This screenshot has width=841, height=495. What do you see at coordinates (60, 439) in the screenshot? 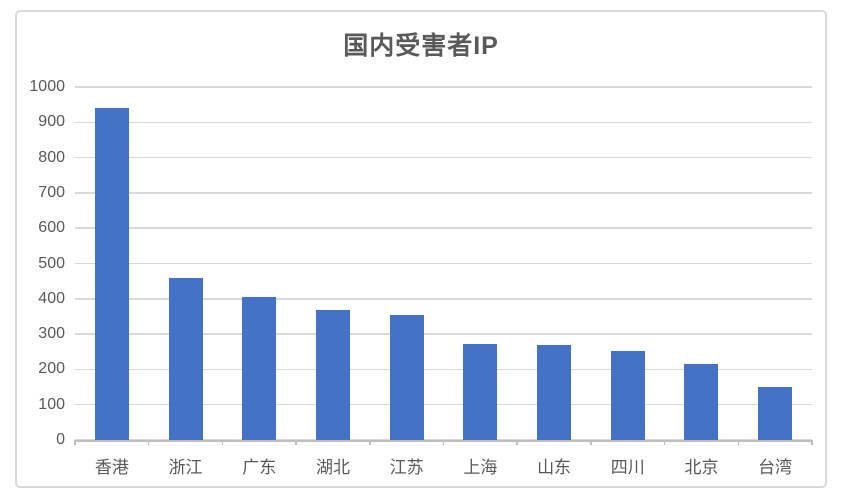
I see `y-axis-tick-label: 0` at bounding box center [60, 439].